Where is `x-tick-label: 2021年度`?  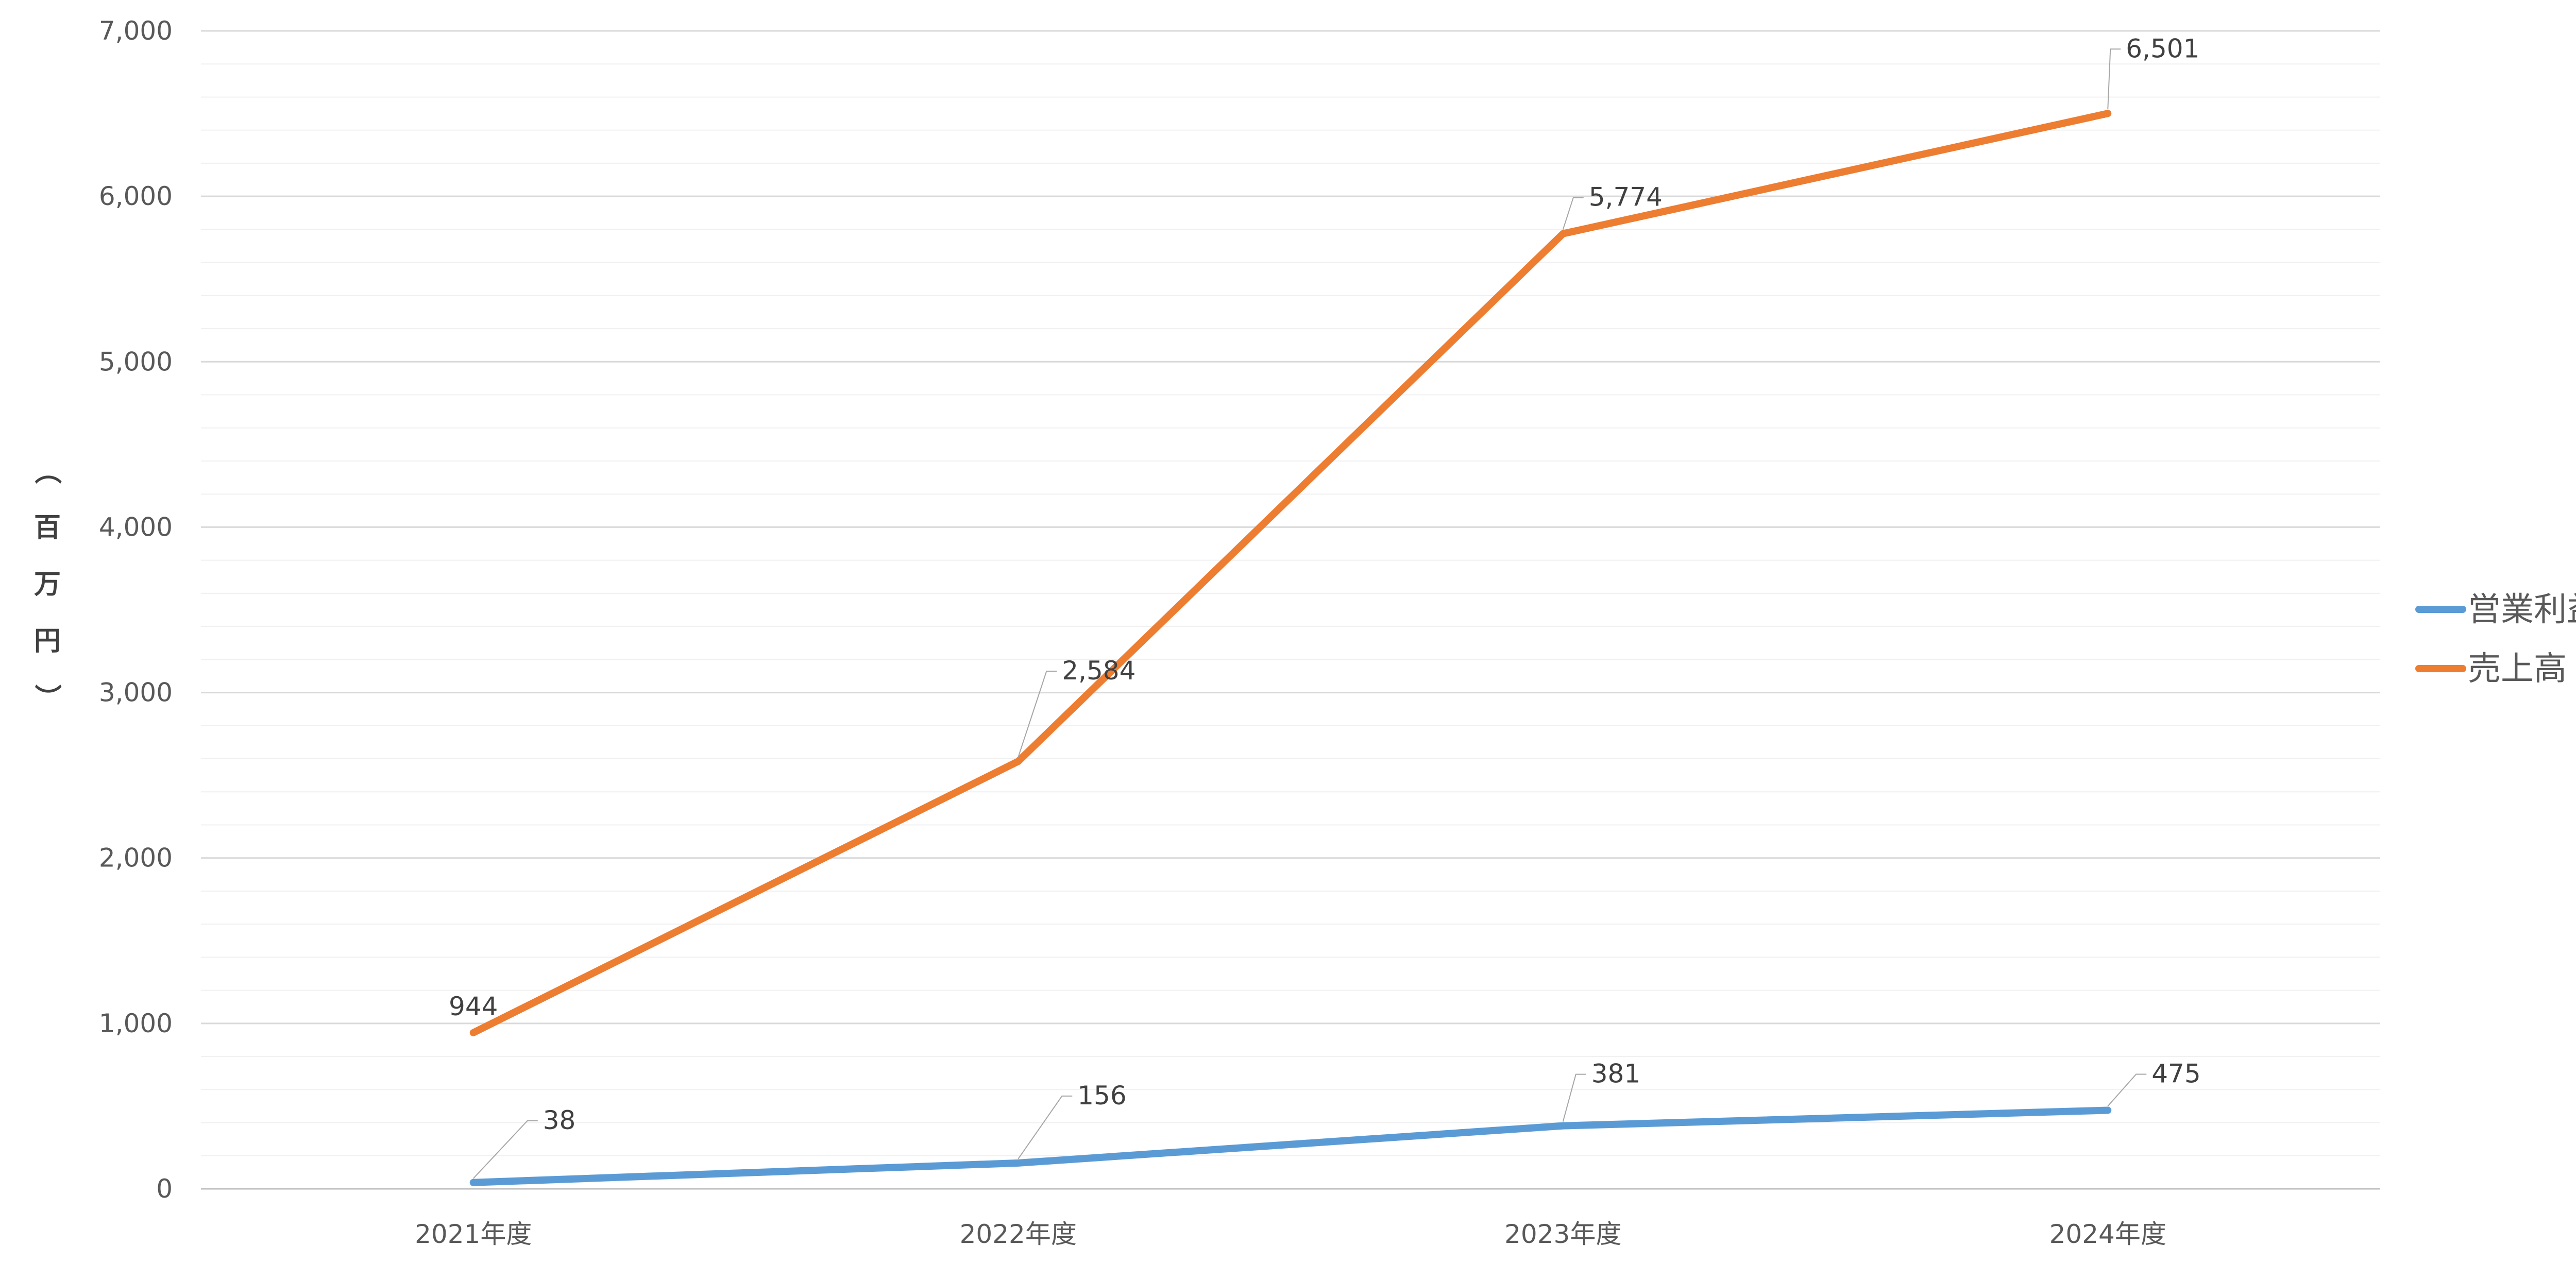 x-tick-label: 2021年度 is located at coordinates (473, 1234).